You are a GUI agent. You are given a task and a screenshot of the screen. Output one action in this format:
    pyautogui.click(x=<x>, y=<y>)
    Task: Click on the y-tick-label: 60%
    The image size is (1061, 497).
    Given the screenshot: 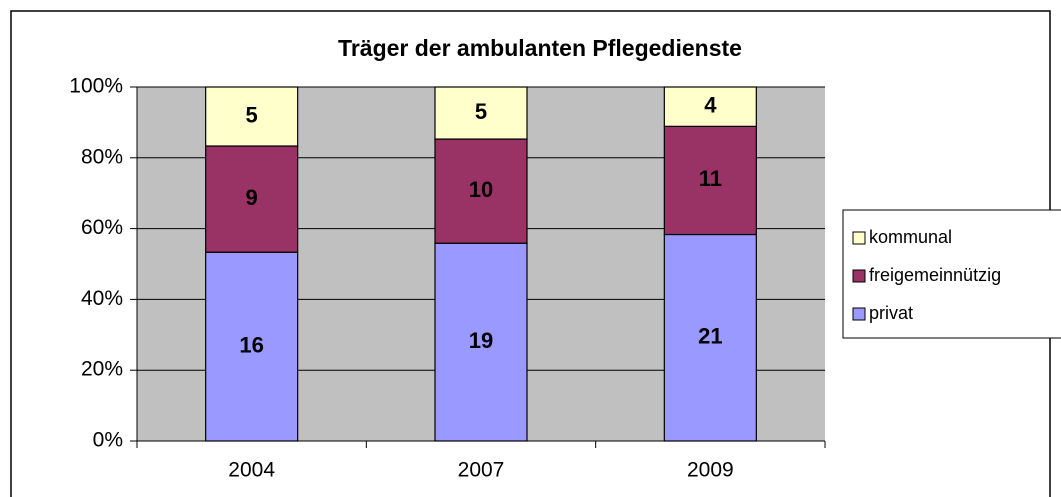 What is the action you would take?
    pyautogui.click(x=102, y=227)
    